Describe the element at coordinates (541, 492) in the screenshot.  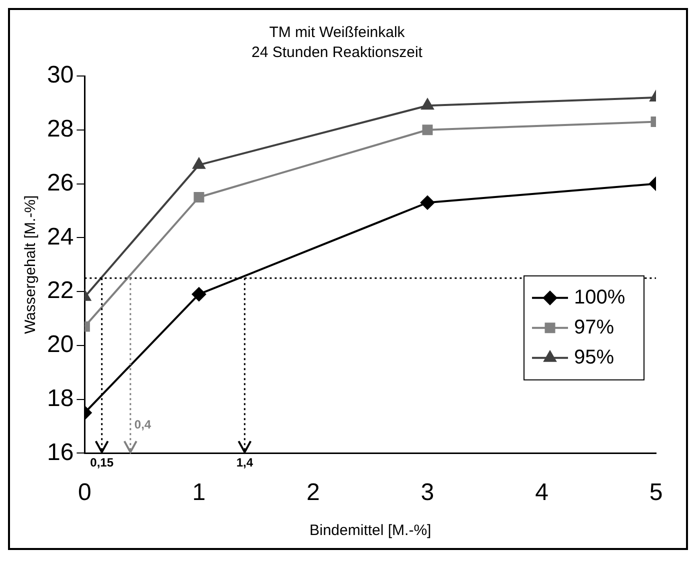
I see `x-tick-label: 4` at that location.